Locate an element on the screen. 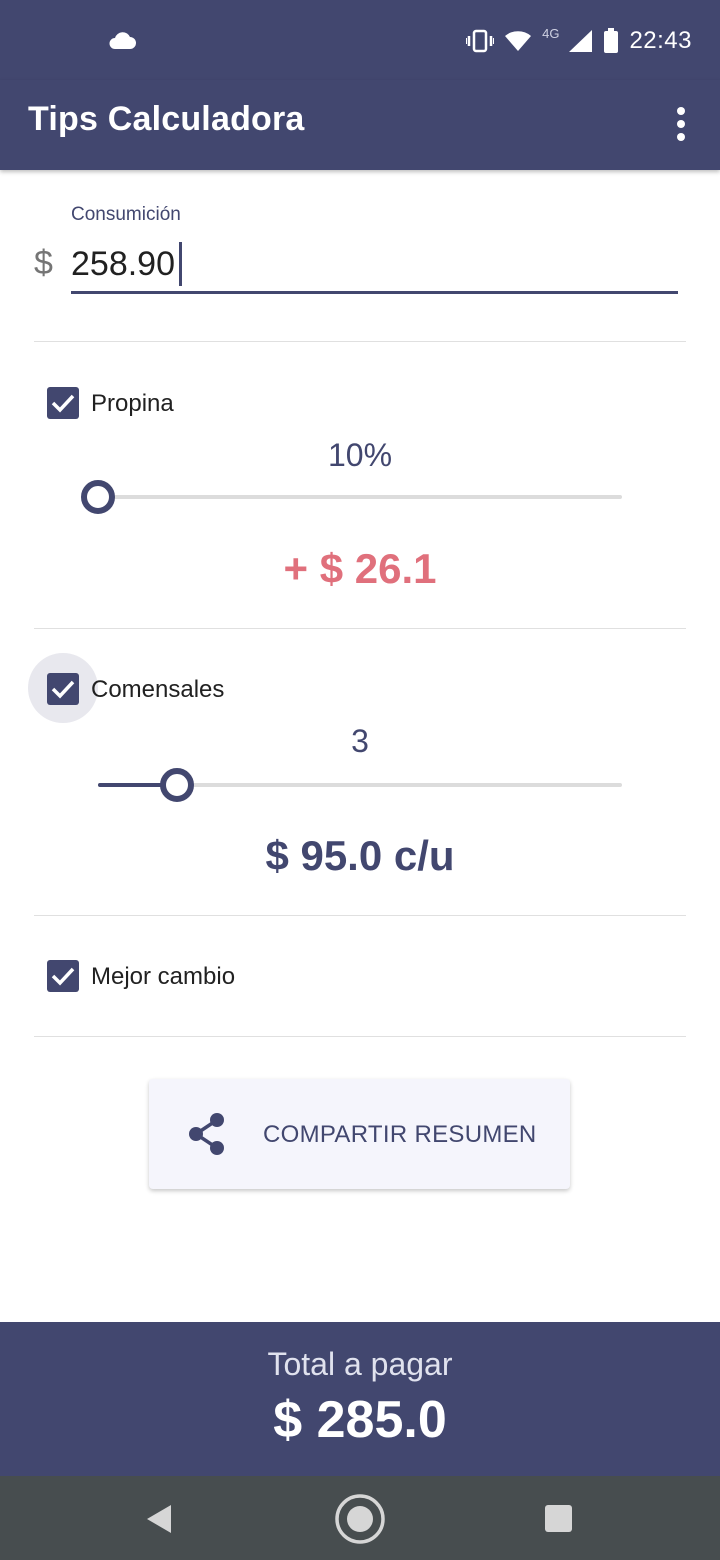 This screenshot has height=1560, width=720. overflow-menu-icon is located at coordinates (681, 124).